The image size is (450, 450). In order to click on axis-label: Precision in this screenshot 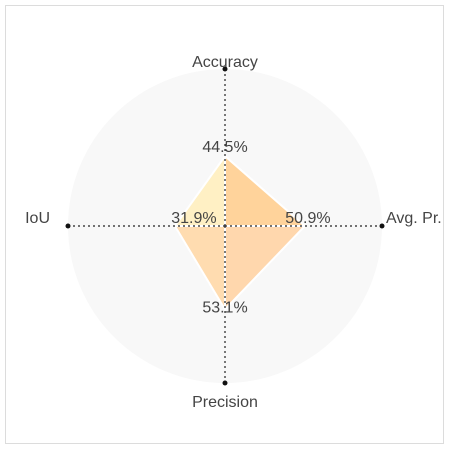, I will do `click(225, 402)`.